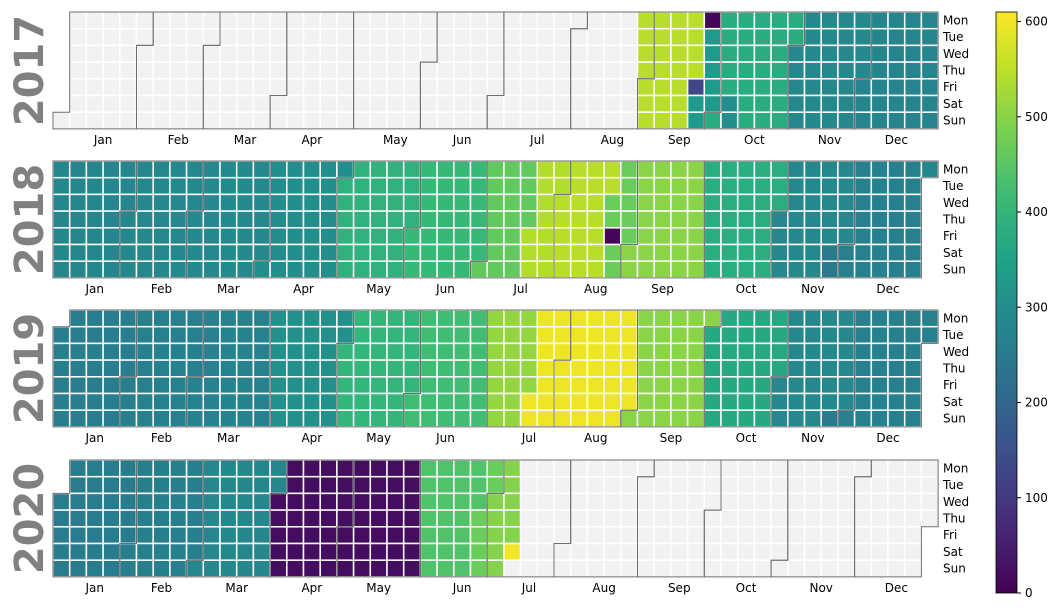 The image size is (1063, 608). What do you see at coordinates (887, 289) in the screenshot?
I see `month-label: Dec` at bounding box center [887, 289].